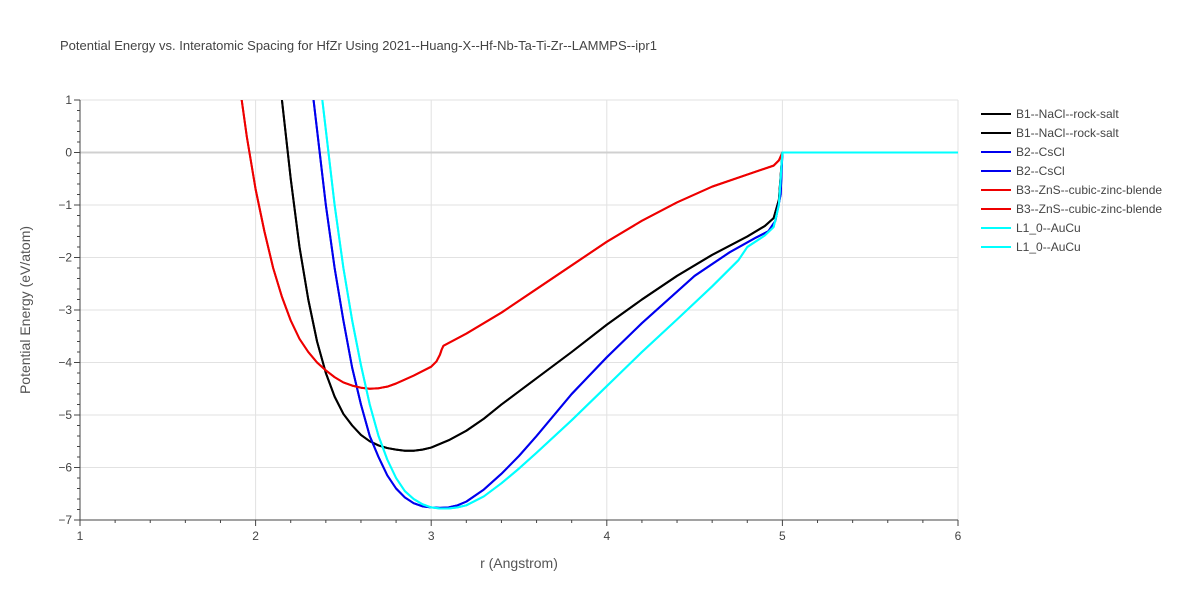  I want to click on y-tick-label: −7, so click(65, 520).